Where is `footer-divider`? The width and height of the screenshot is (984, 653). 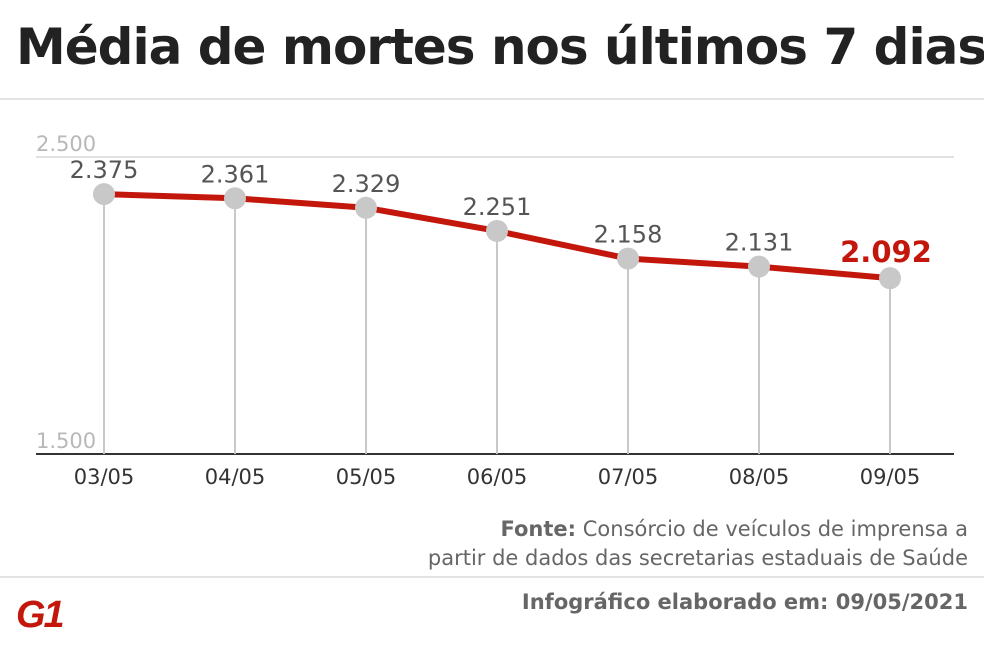 footer-divider is located at coordinates (492, 577).